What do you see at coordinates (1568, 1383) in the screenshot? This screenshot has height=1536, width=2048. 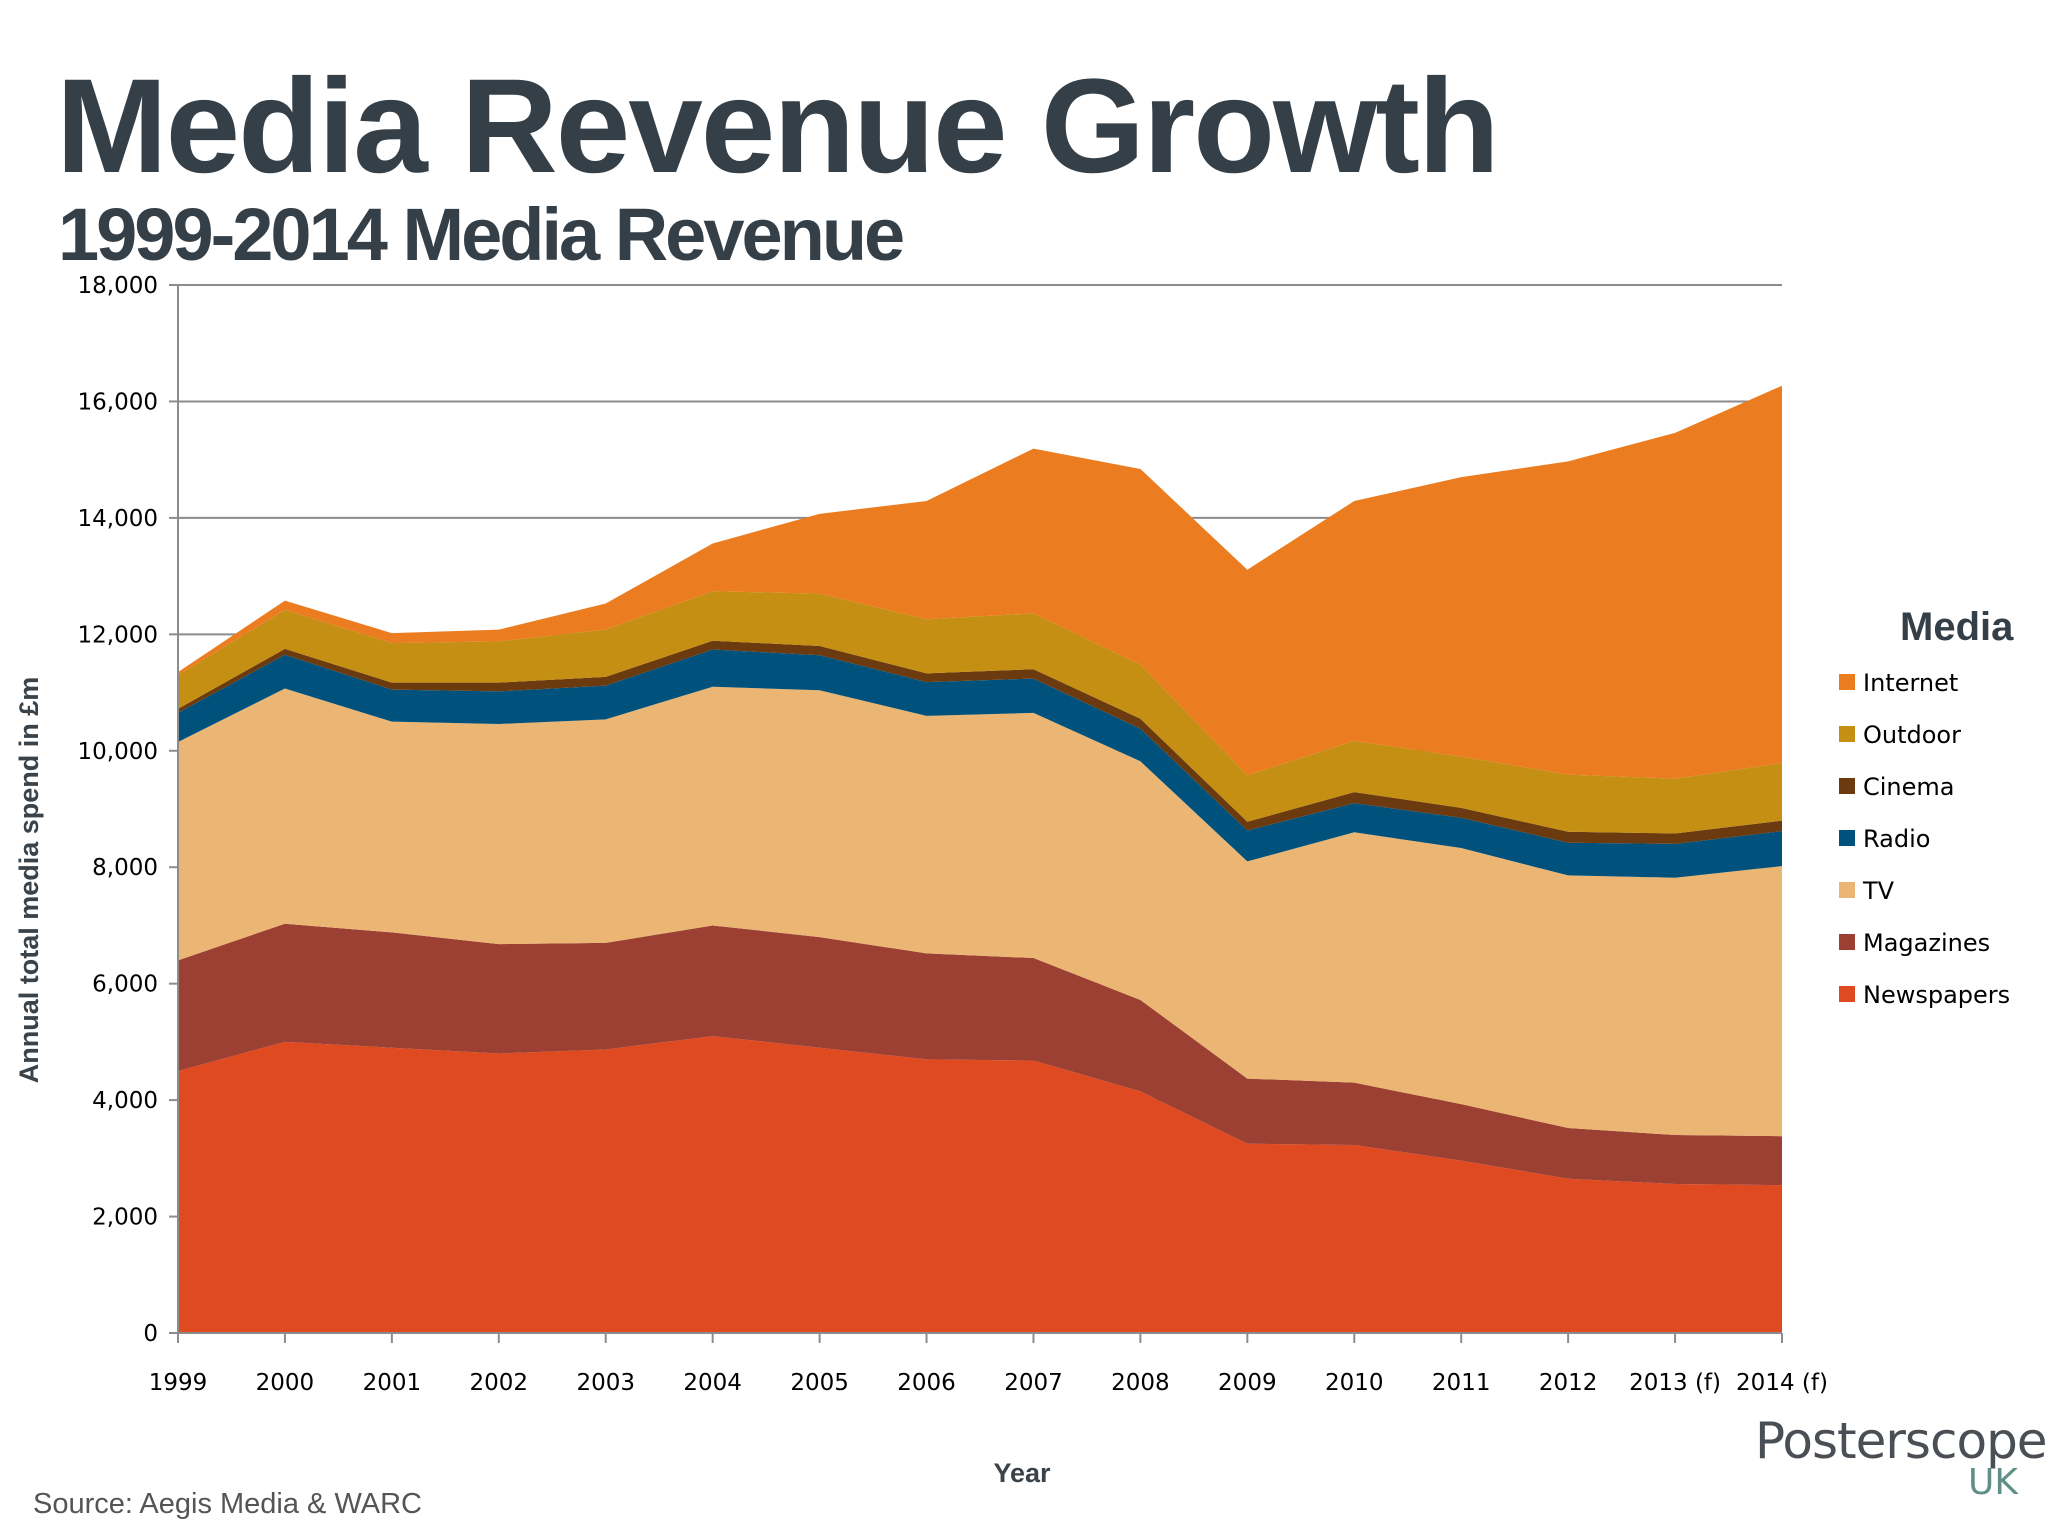 I see `x-tick-label: 2012` at bounding box center [1568, 1383].